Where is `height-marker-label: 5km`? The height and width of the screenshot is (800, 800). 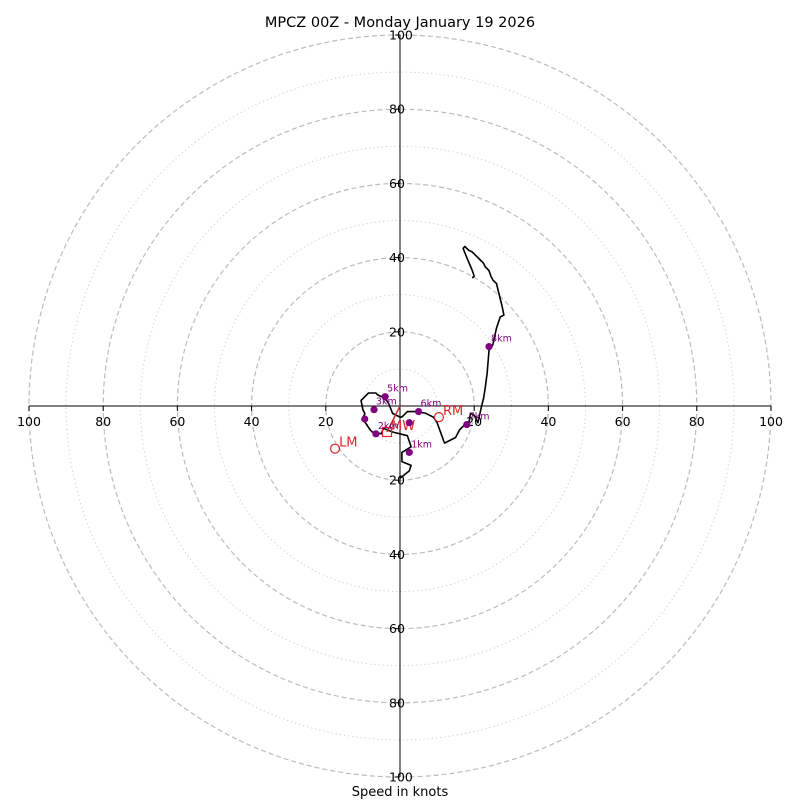
height-marker-label: 5km is located at coordinates (397, 389).